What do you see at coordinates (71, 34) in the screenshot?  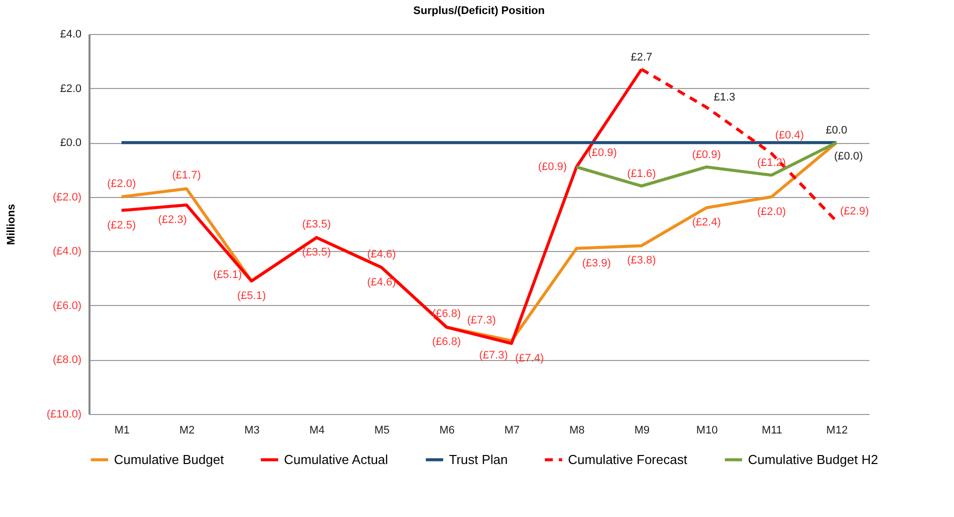 I see `y-tick-label: £4.0` at bounding box center [71, 34].